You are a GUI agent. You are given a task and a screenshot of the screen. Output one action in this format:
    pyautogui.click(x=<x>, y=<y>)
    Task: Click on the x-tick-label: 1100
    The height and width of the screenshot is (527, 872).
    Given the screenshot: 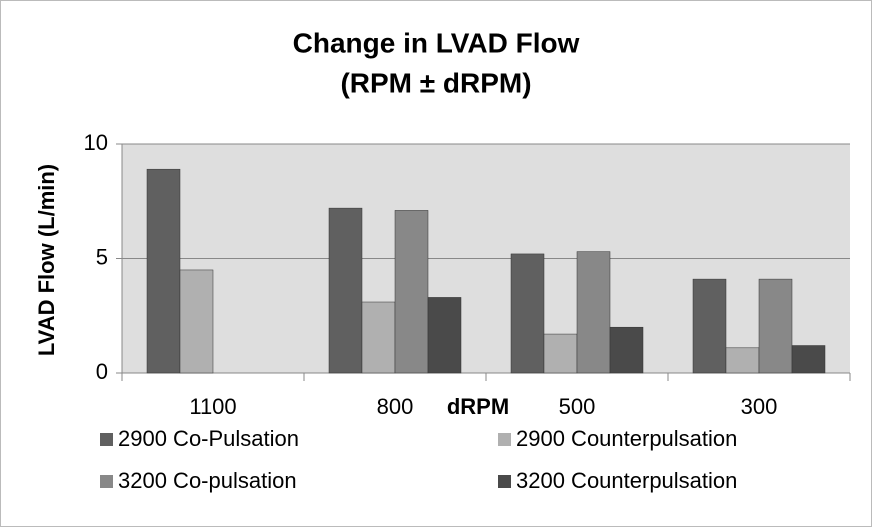 What is the action you would take?
    pyautogui.click(x=212, y=406)
    